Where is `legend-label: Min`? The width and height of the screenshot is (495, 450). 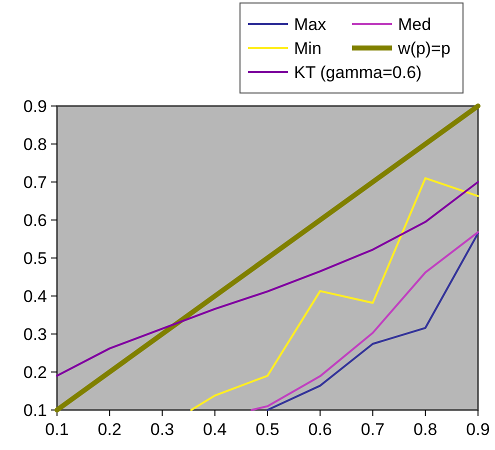
legend-label: Min is located at coordinates (308, 48).